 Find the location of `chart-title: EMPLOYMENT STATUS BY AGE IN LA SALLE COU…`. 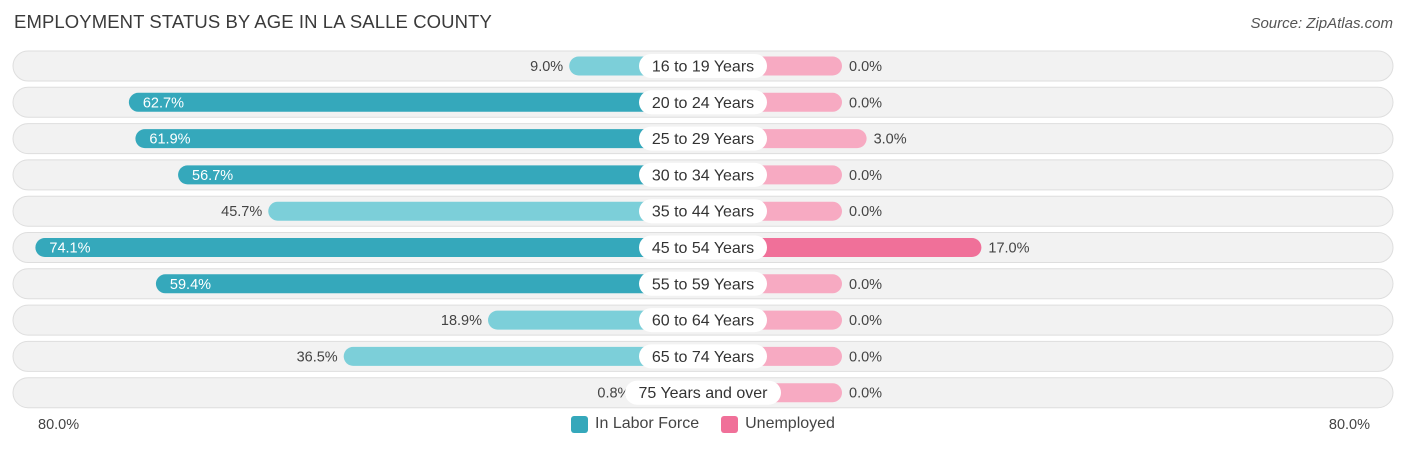

chart-title: EMPLOYMENT STATUS BY AGE IN LA SALLE COU… is located at coordinates (253, 21).